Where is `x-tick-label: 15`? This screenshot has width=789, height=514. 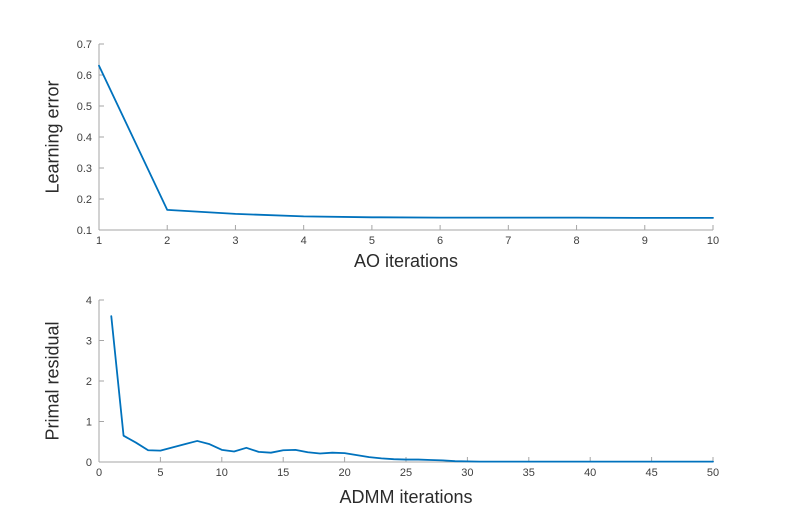
x-tick-label: 15 is located at coordinates (283, 473).